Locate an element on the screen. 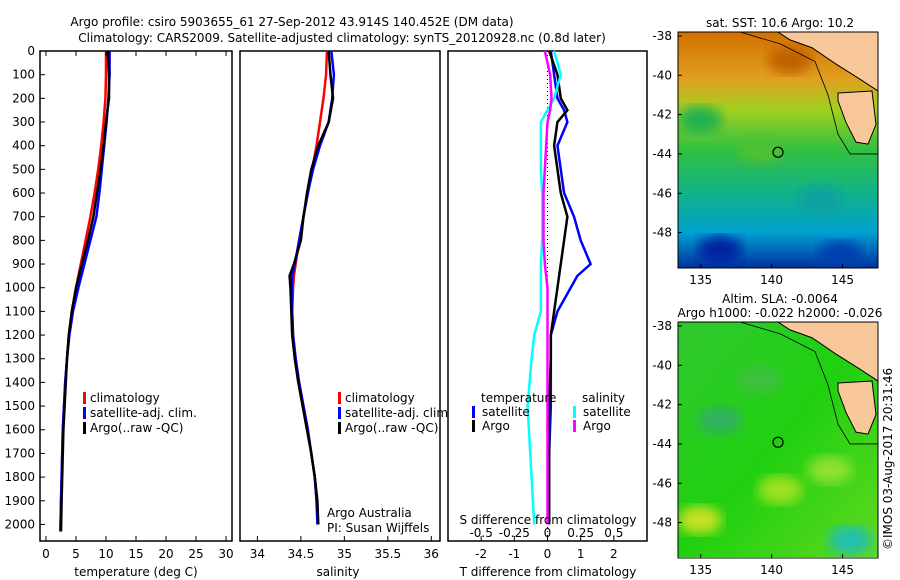  x-tick-label: 25 is located at coordinates (195, 554).